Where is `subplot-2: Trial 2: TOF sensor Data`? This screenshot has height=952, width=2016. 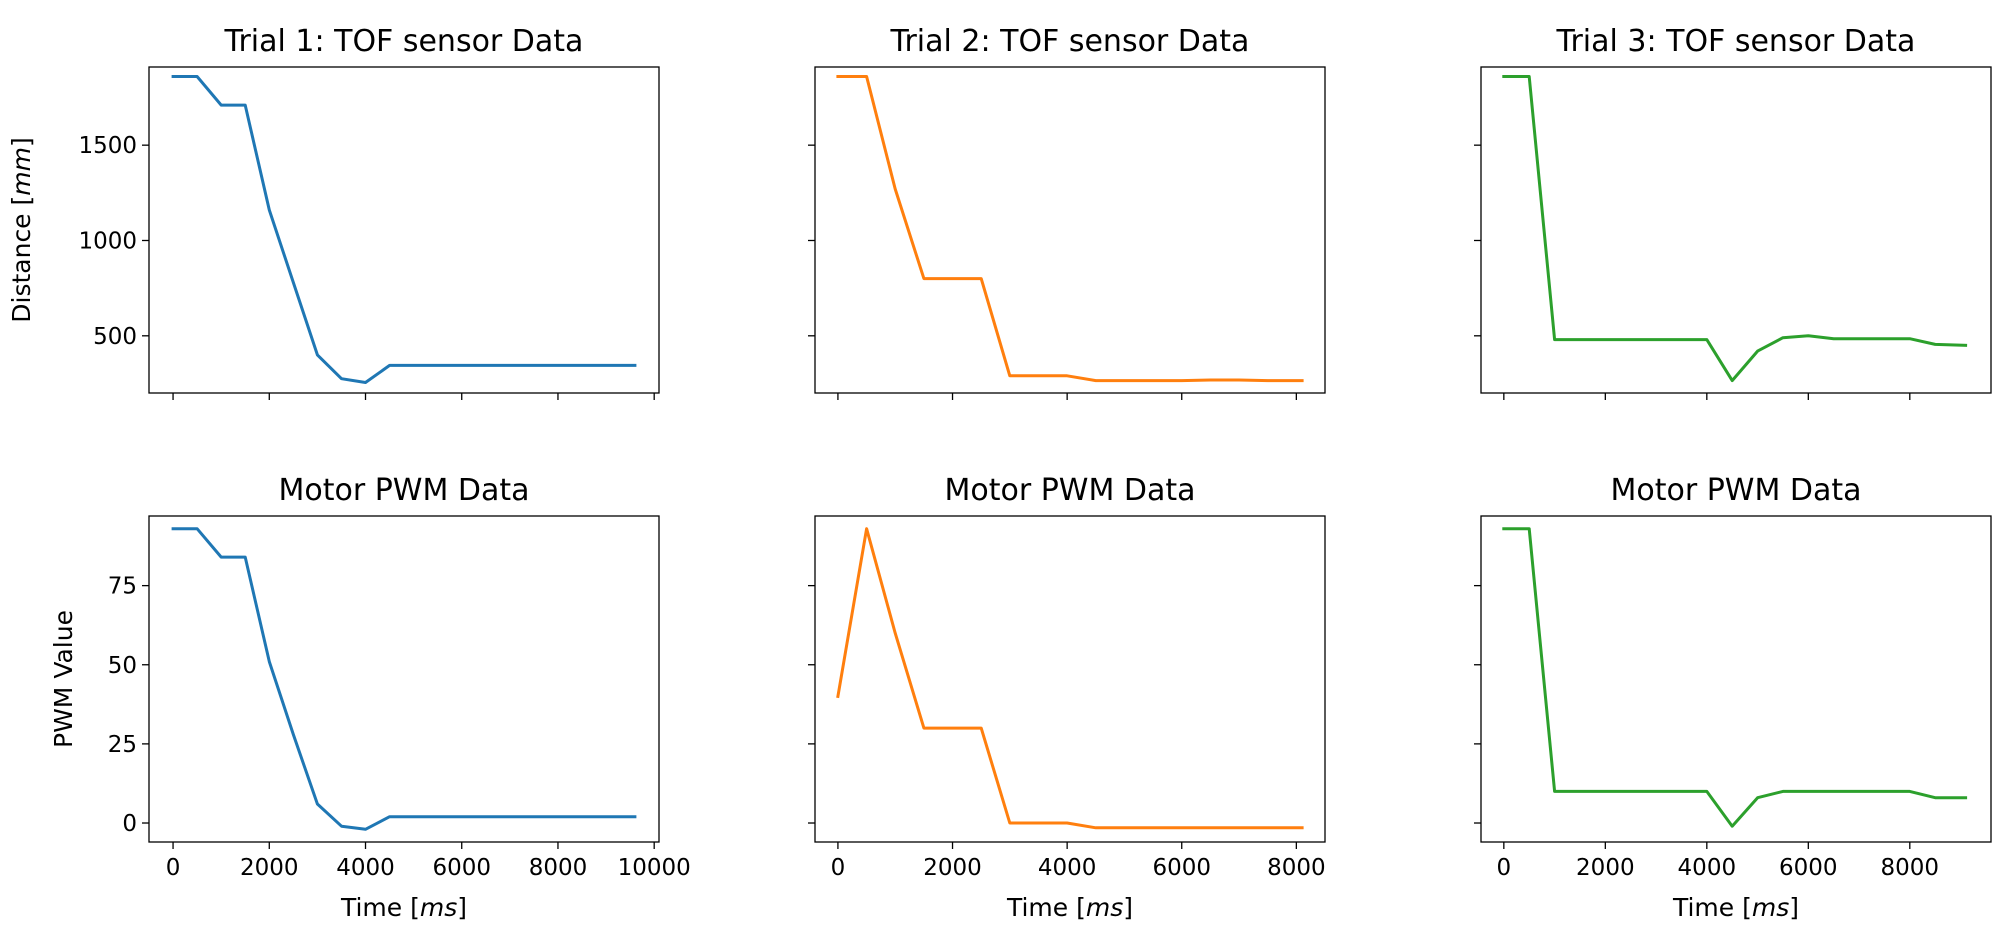
subplot-2: Trial 2: TOF sensor Data is located at coordinates (1067, 212).